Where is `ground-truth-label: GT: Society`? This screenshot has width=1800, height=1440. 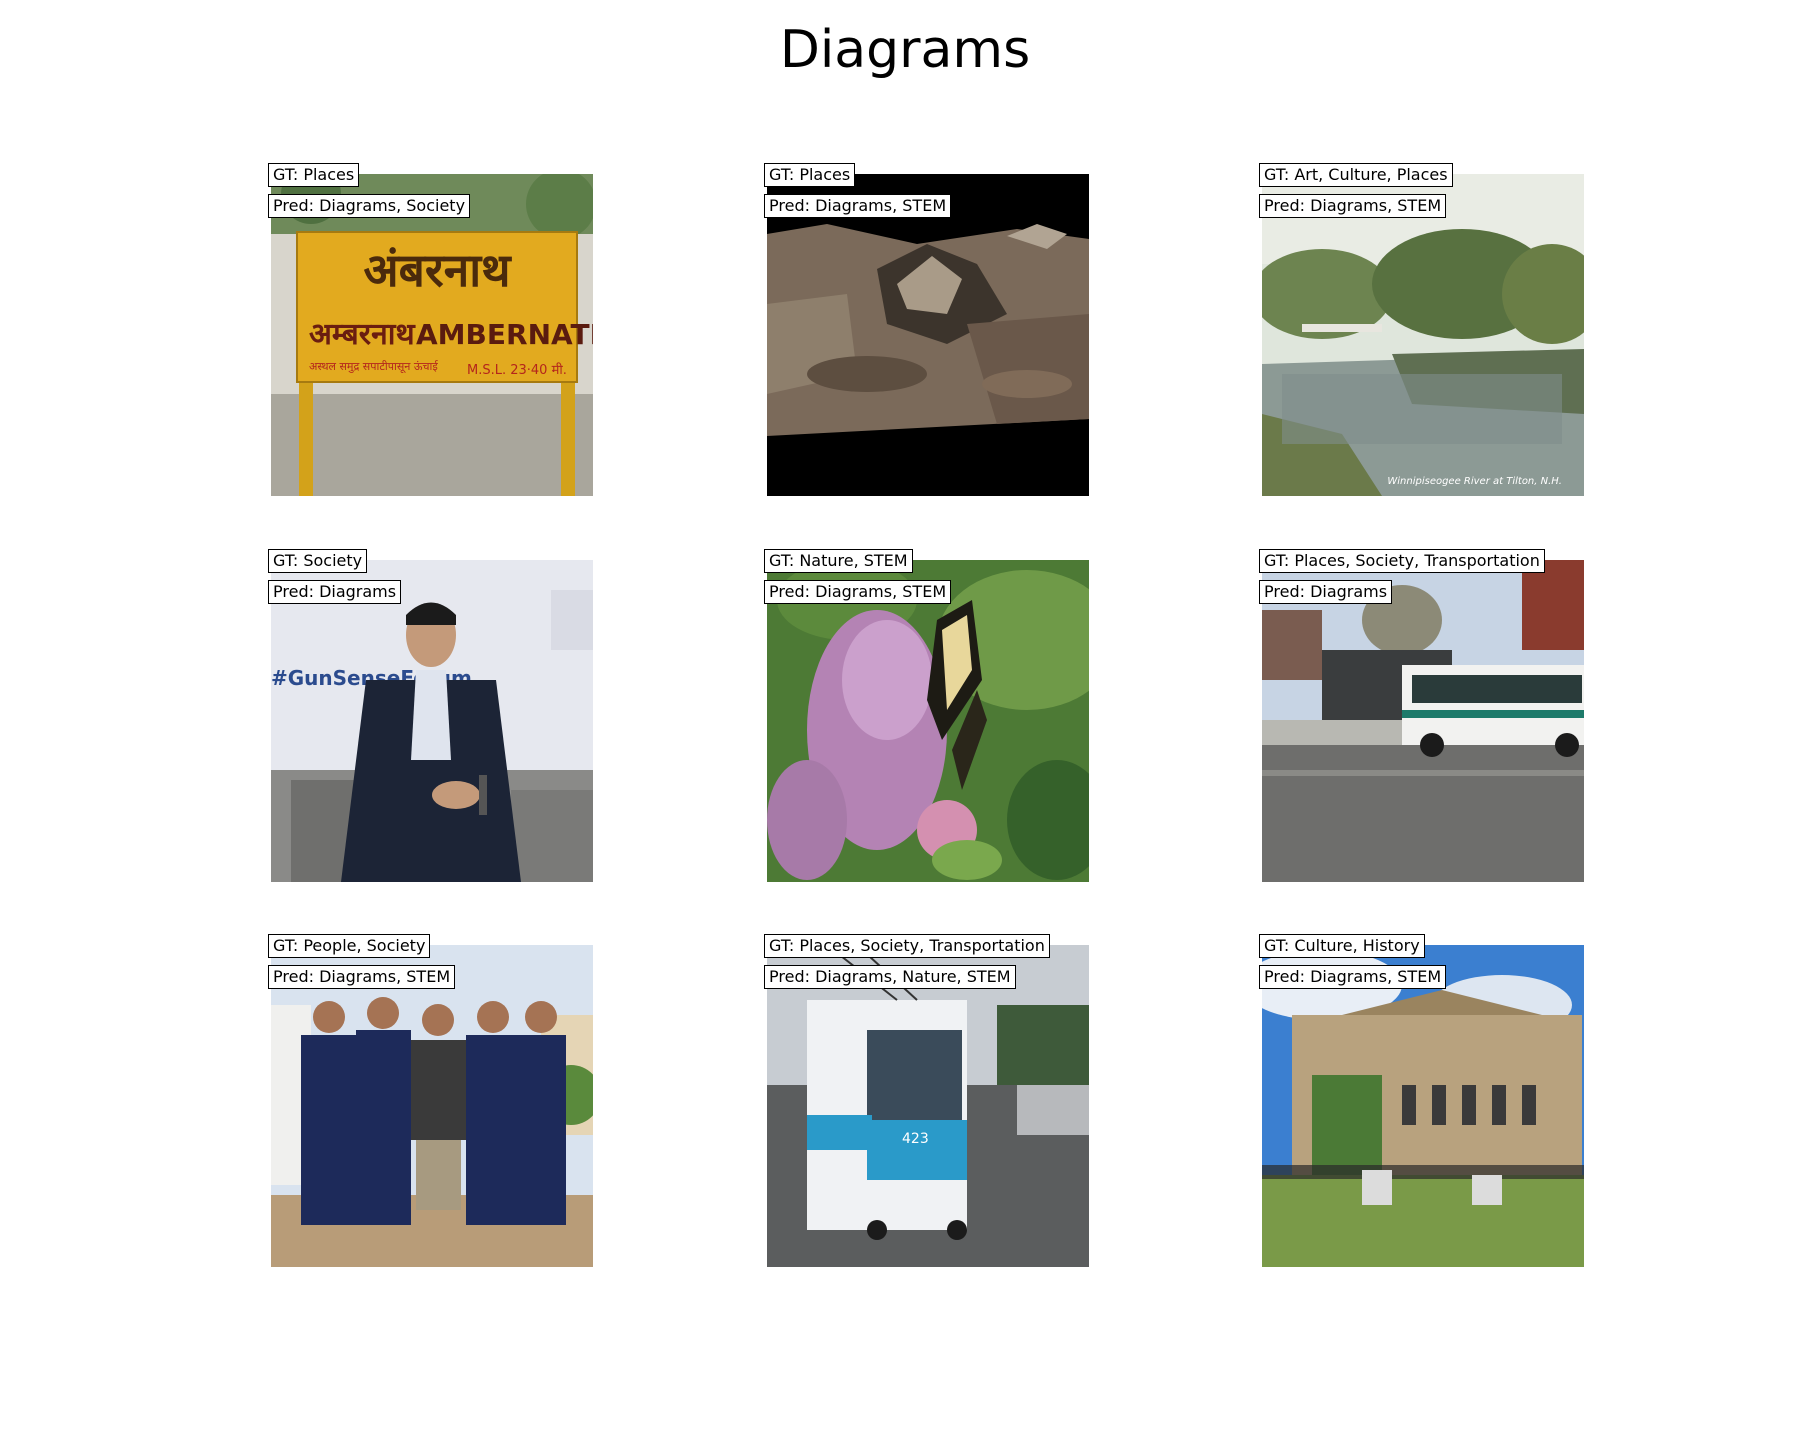
ground-truth-label: GT: Society is located at coordinates (318, 561).